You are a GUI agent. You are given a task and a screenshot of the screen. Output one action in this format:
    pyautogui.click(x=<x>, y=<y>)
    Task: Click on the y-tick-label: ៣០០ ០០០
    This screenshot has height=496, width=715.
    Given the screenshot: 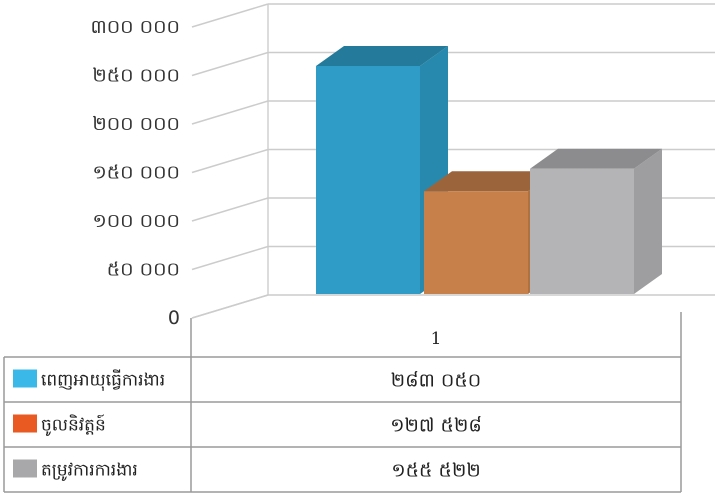 What is the action you would take?
    pyautogui.click(x=135, y=27)
    